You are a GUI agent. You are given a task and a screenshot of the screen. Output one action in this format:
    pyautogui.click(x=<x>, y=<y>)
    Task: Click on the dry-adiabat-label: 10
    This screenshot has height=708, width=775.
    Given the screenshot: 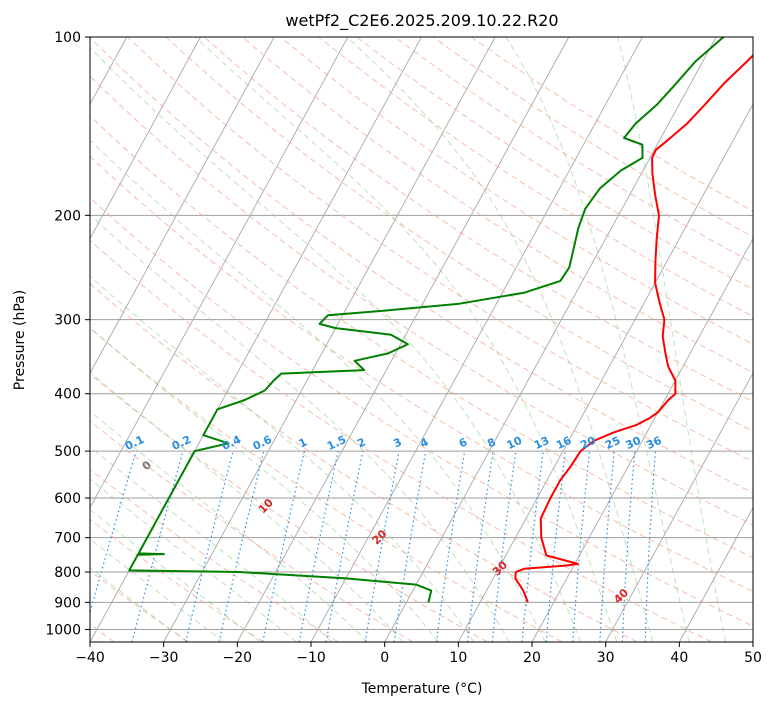 What is the action you would take?
    pyautogui.click(x=266, y=506)
    